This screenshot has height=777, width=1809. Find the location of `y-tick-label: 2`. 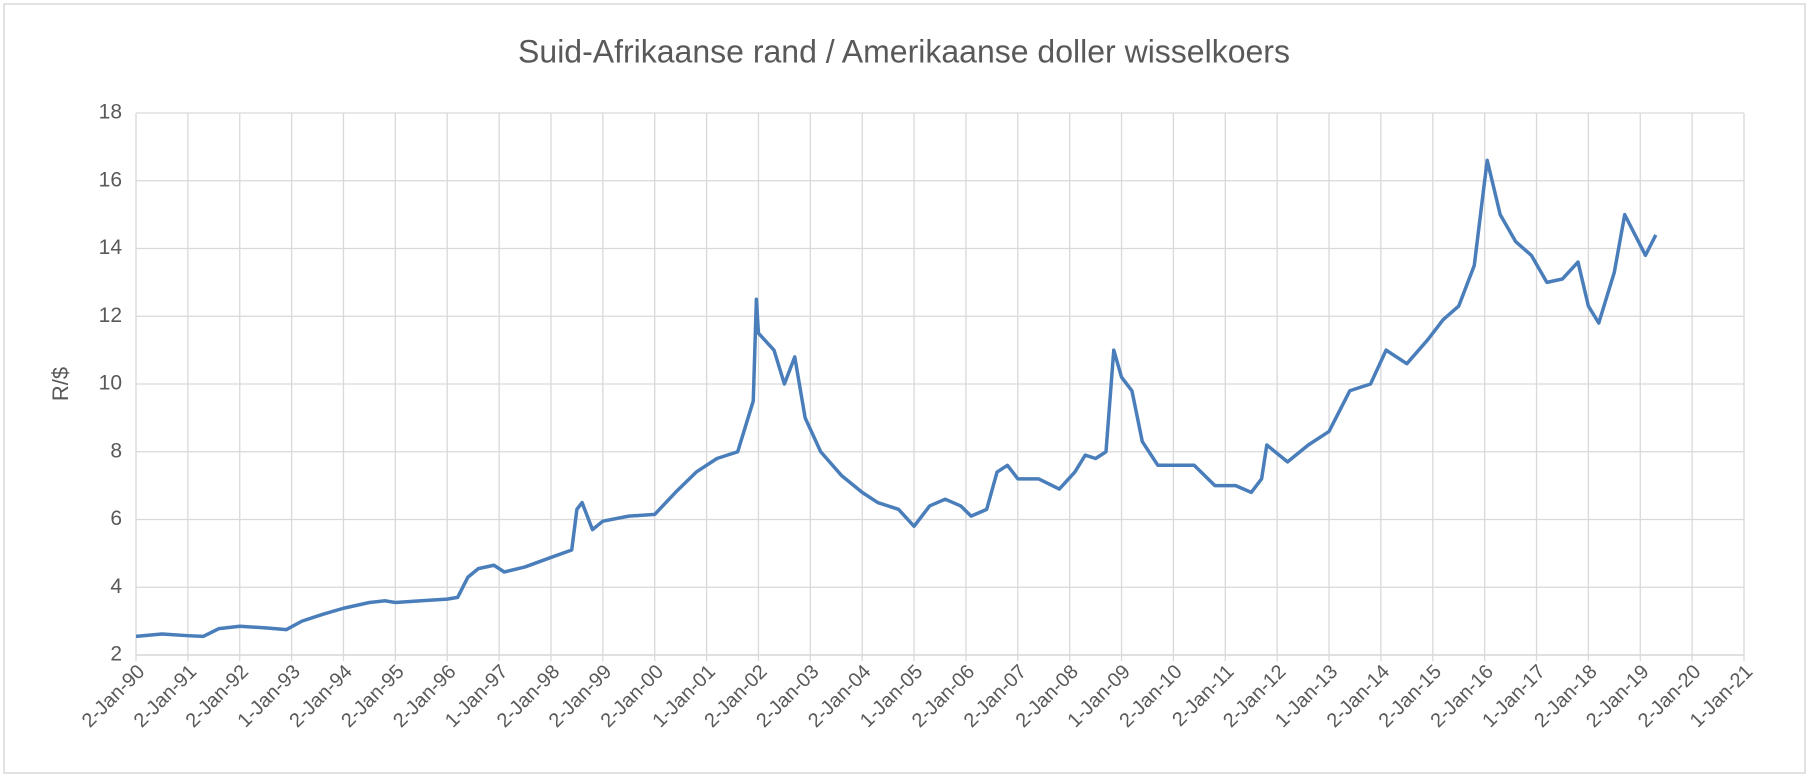

y-tick-label: 2 is located at coordinates (116, 654).